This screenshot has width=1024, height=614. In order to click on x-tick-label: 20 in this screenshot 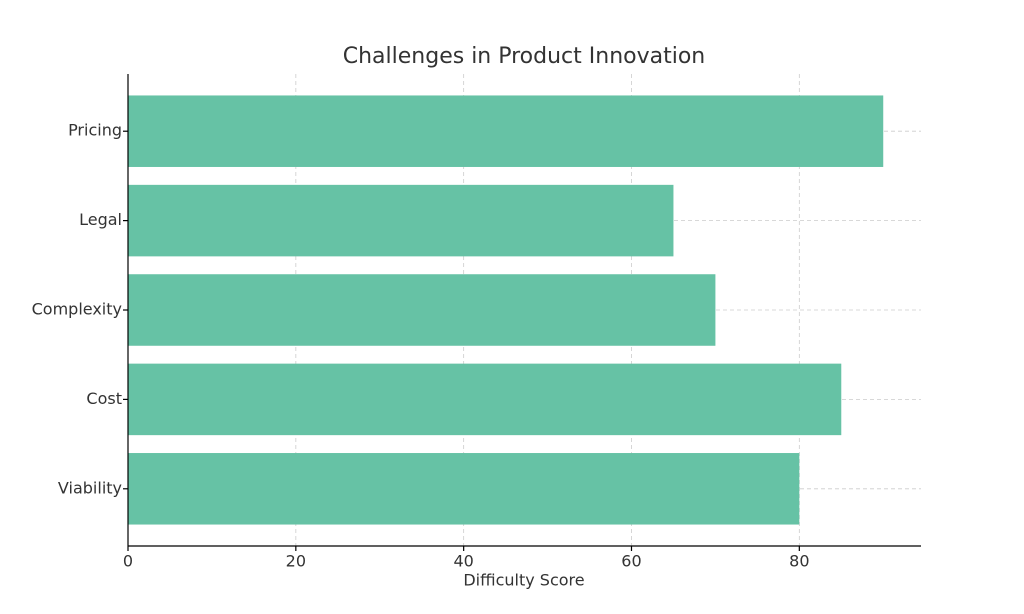, I will do `click(296, 561)`.